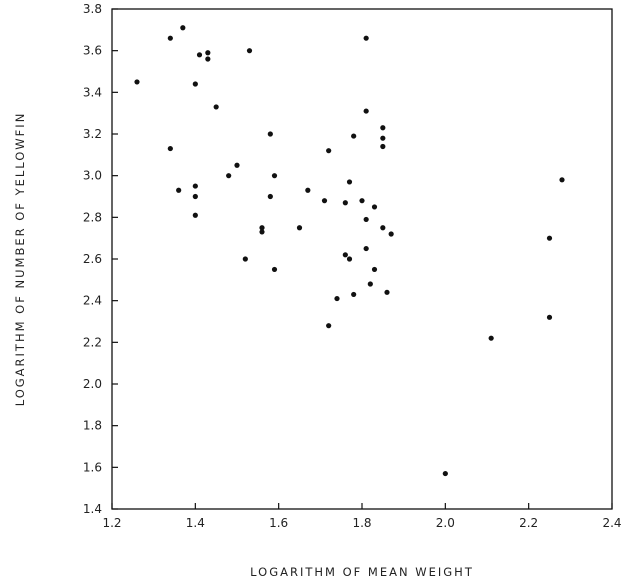 Image resolution: width=625 pixels, height=584 pixels. I want to click on y-tick-label: 3.8, so click(92, 9).